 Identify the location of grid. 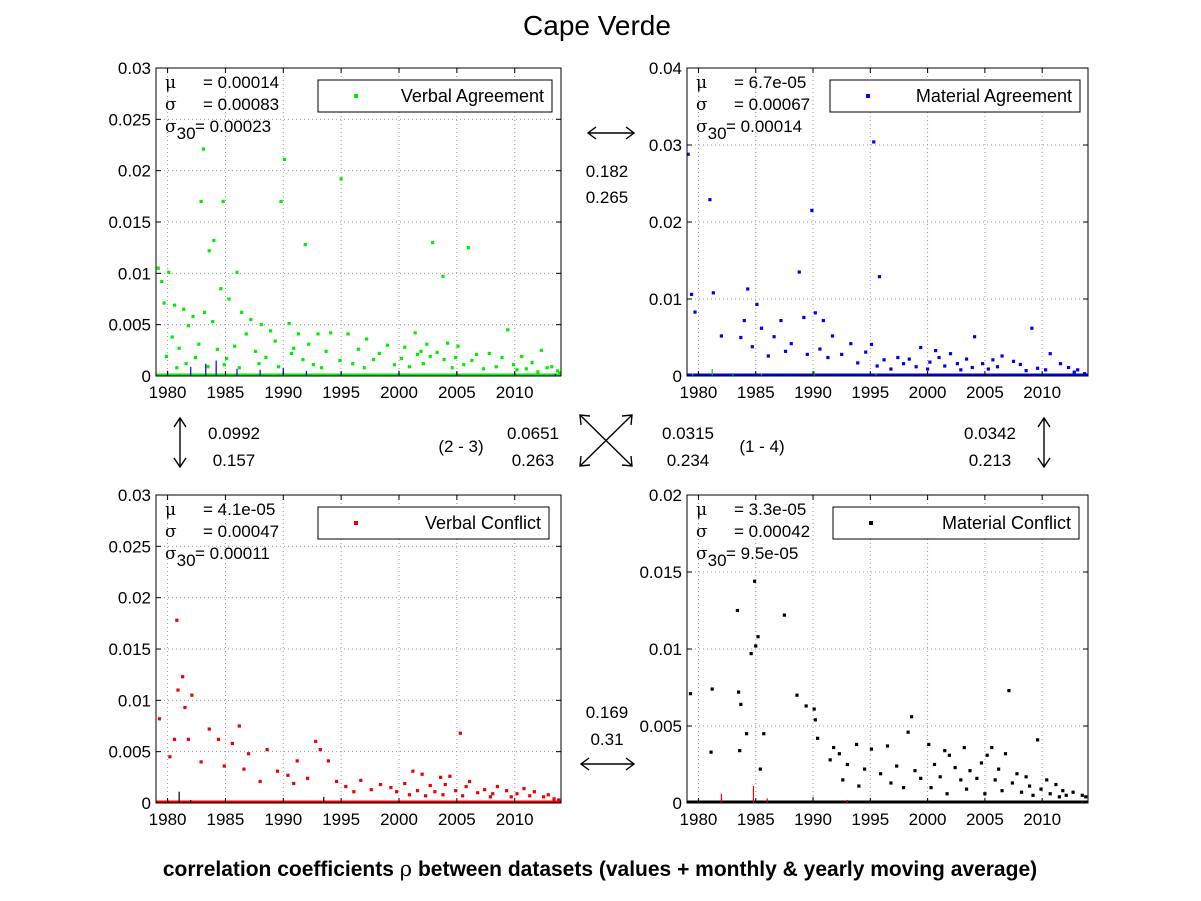
(887, 222).